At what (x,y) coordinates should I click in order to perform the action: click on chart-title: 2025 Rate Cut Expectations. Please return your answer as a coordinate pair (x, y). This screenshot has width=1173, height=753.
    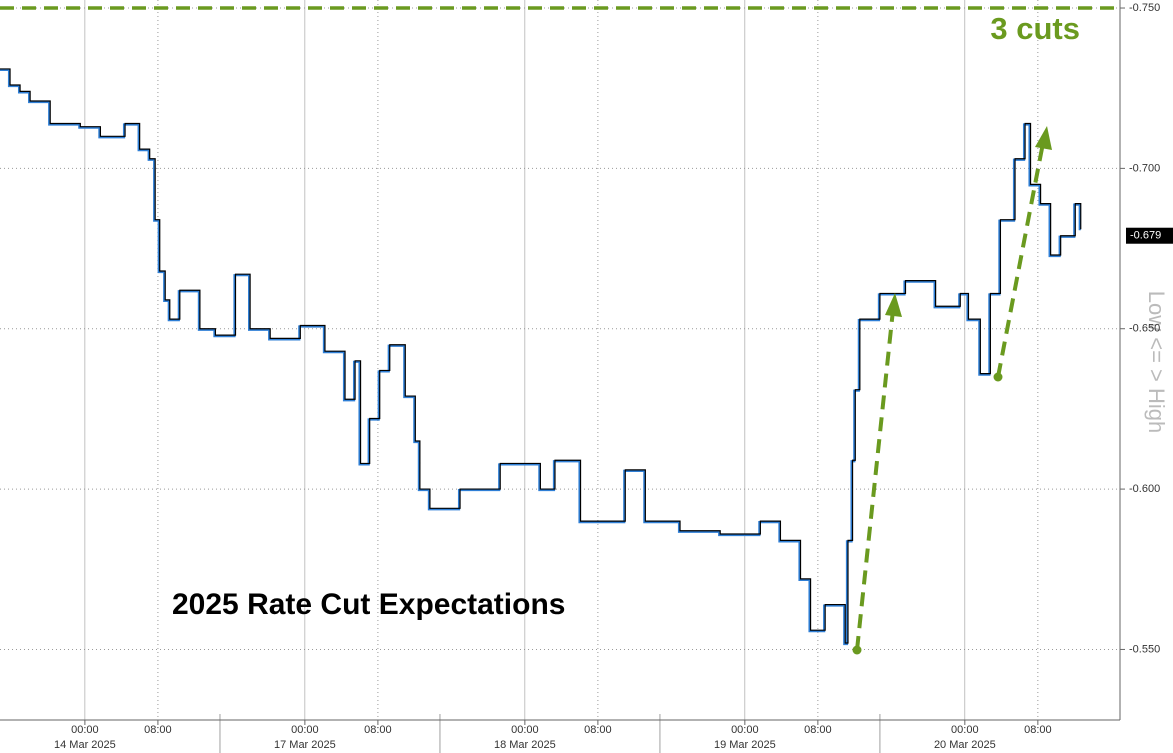
    Looking at the image, I should click on (368, 604).